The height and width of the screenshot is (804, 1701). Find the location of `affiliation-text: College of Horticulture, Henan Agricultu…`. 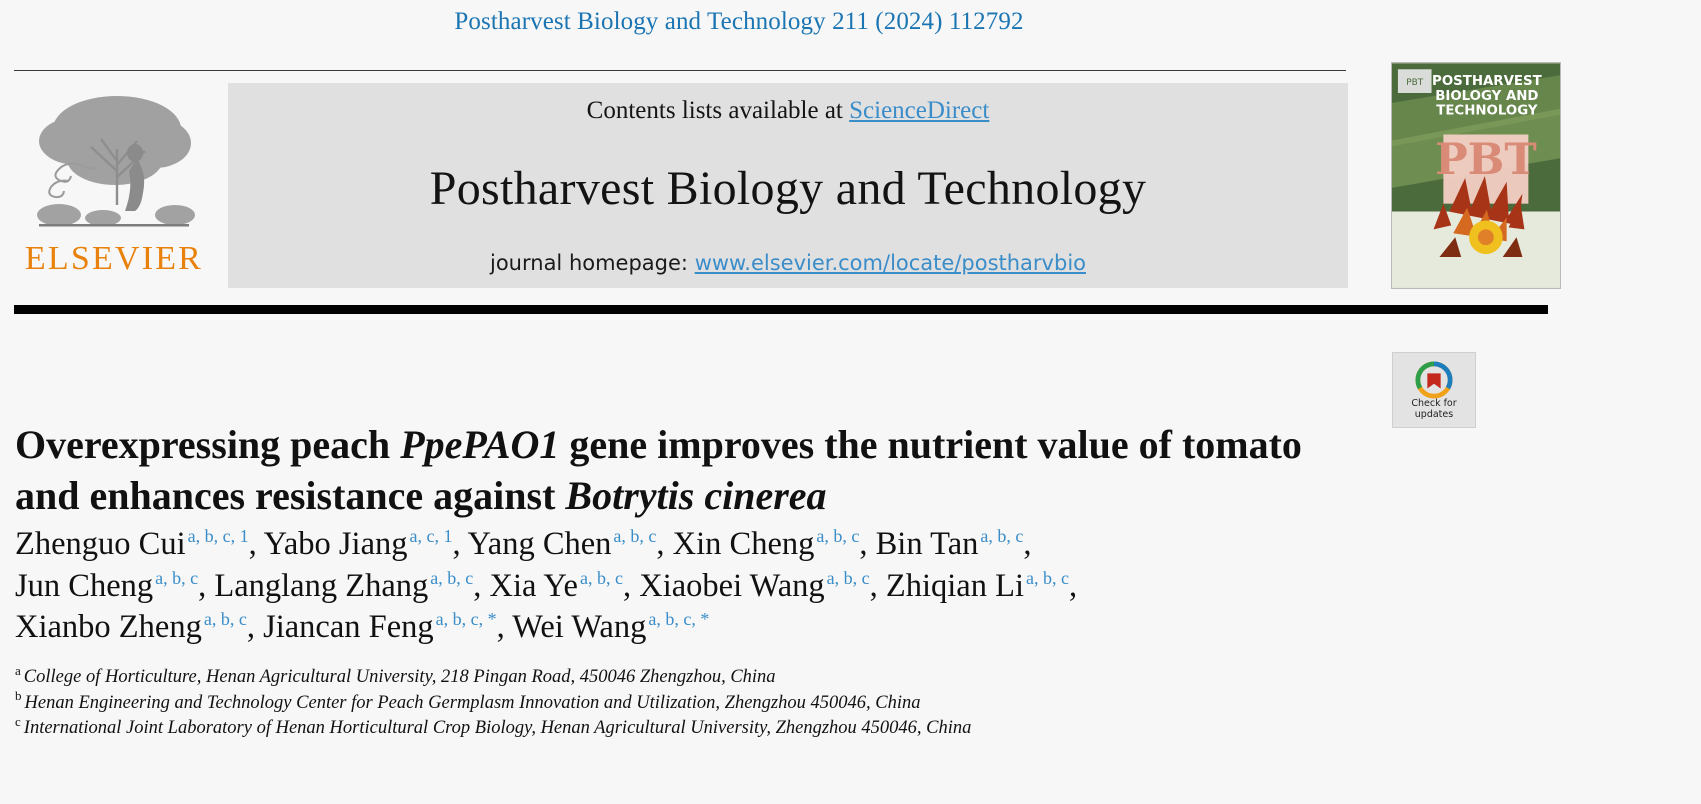

affiliation-text: College of Horticulture, Henan Agricultu… is located at coordinates (399, 677).